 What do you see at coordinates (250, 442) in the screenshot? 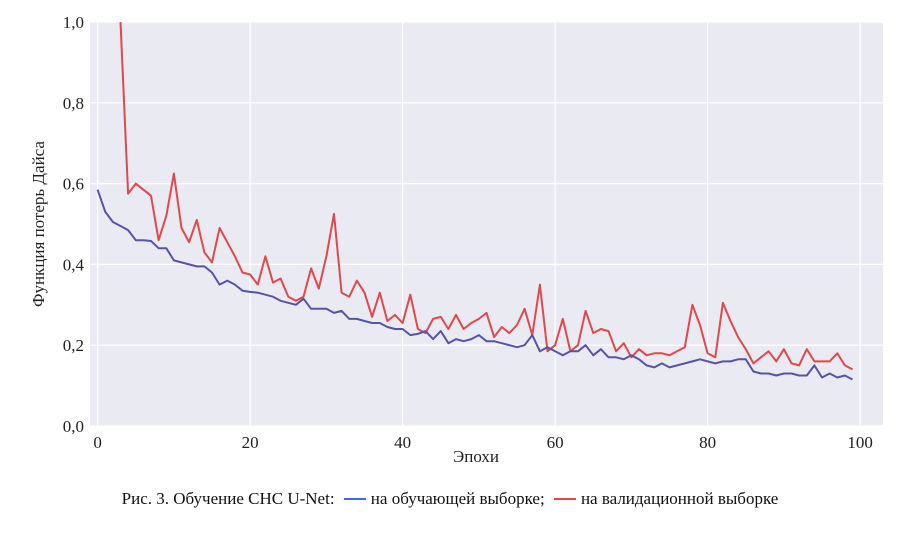
I see `x-tick-label: 20` at bounding box center [250, 442].